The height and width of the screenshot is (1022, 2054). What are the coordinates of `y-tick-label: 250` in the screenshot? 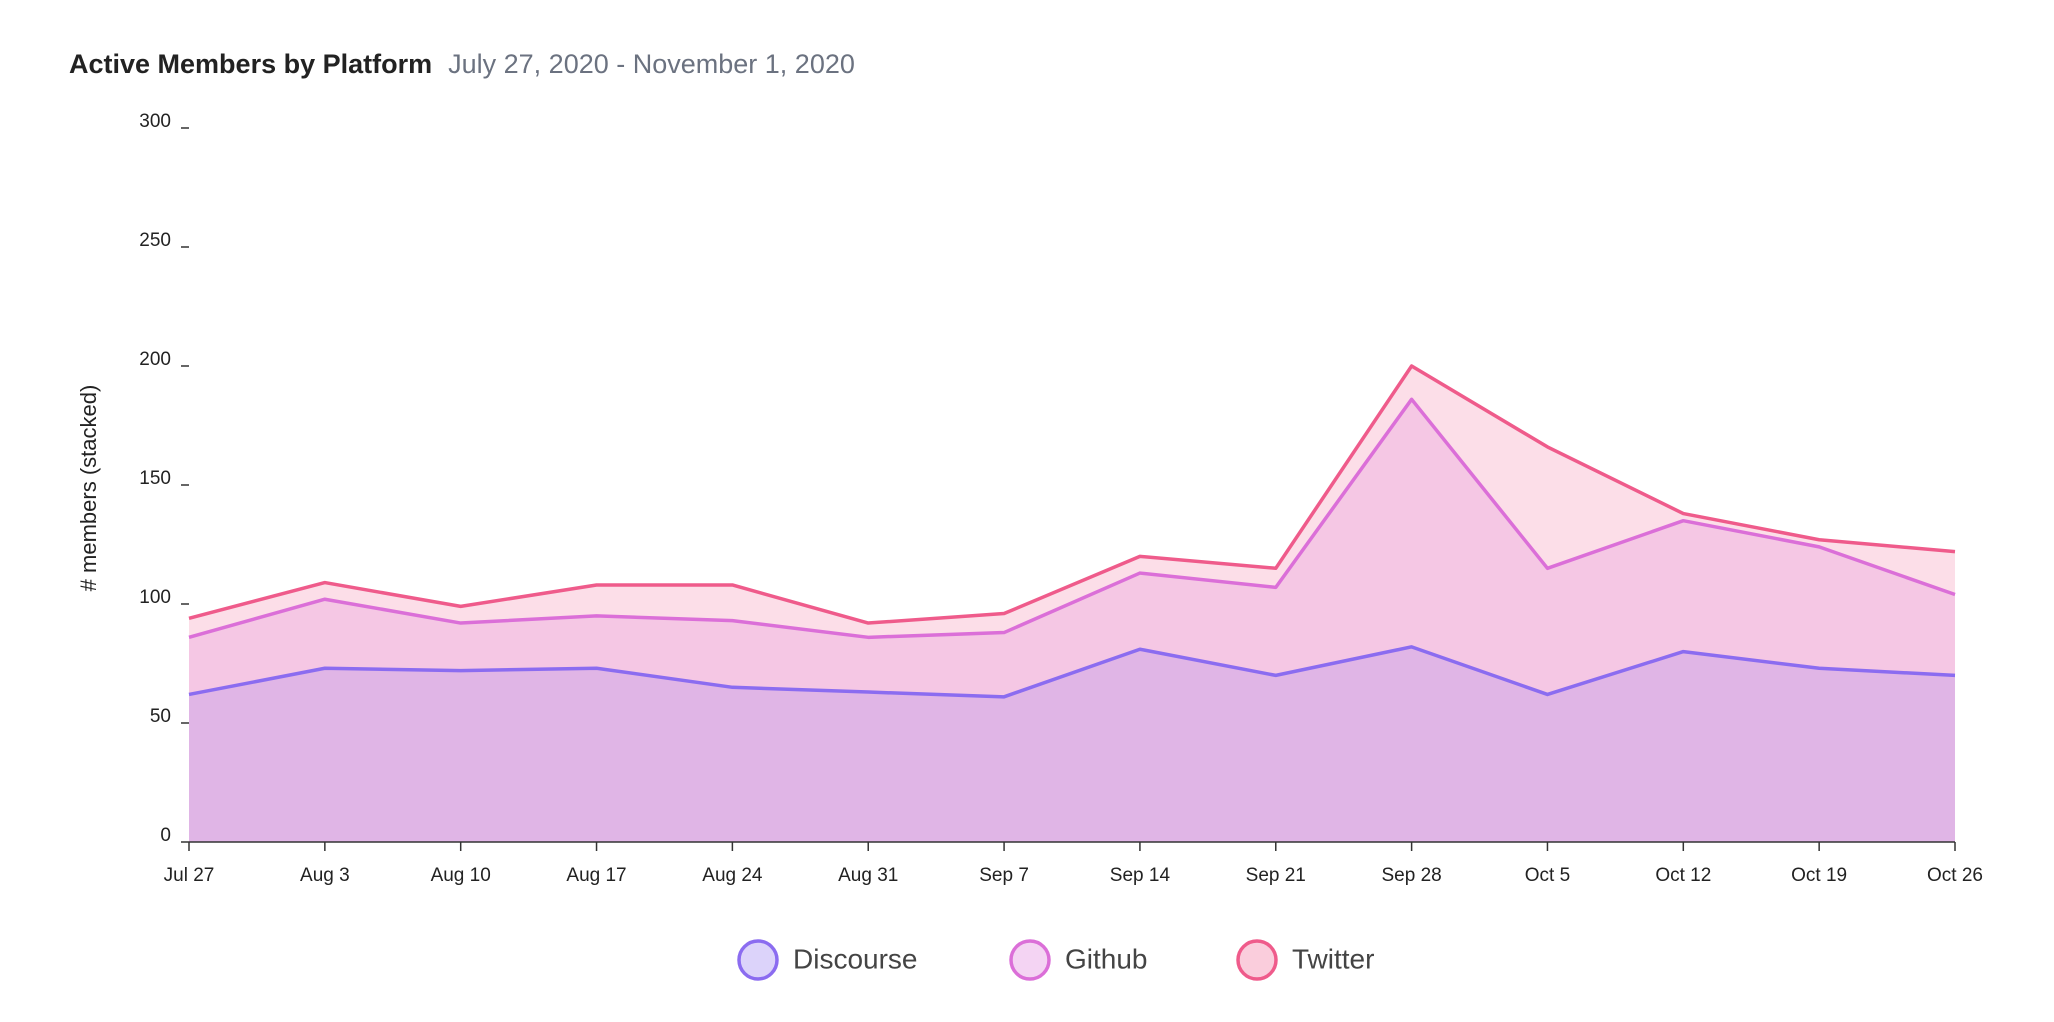 It's located at (155, 240).